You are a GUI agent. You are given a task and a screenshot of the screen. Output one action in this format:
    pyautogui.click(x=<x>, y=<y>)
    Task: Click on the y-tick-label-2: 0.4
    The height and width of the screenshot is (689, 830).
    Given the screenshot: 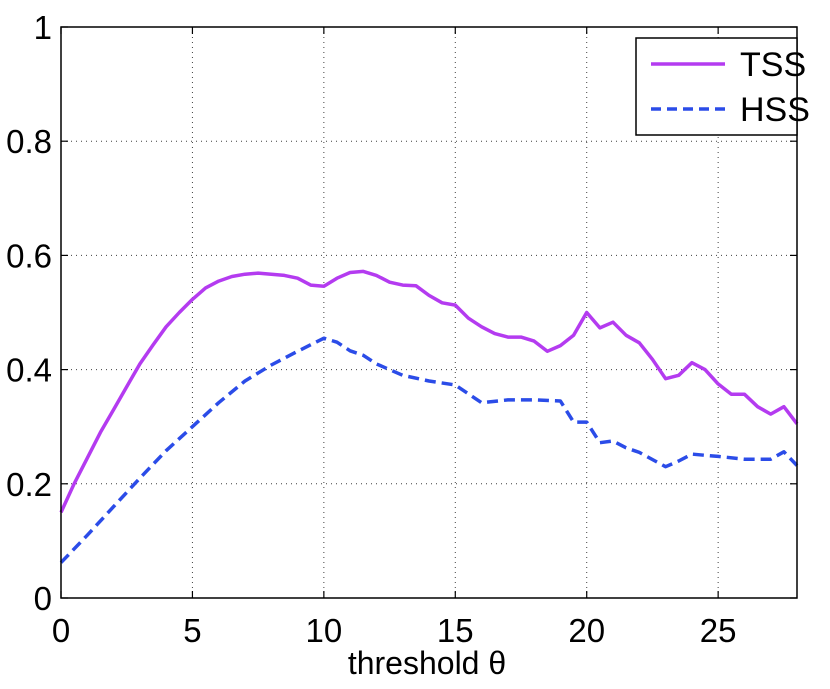 What is the action you would take?
    pyautogui.click(x=29, y=370)
    